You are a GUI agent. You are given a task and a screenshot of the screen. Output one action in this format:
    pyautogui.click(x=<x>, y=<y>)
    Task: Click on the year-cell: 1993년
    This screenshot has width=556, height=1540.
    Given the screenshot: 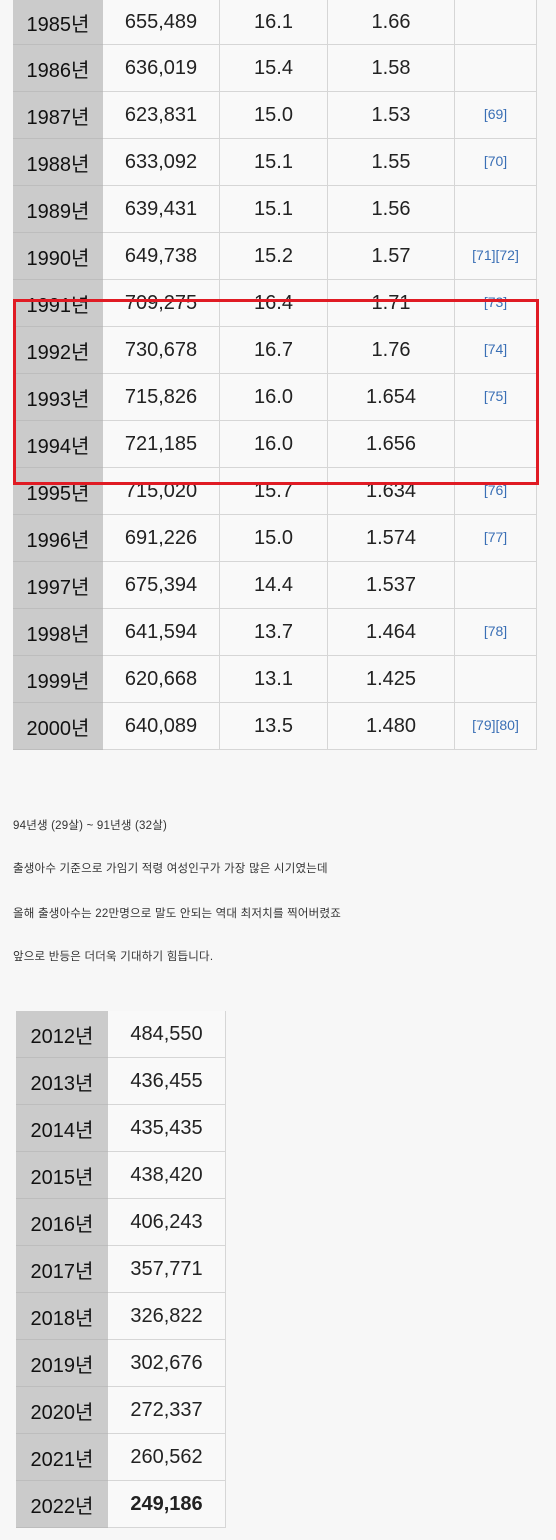 What is the action you would take?
    pyautogui.click(x=58, y=397)
    